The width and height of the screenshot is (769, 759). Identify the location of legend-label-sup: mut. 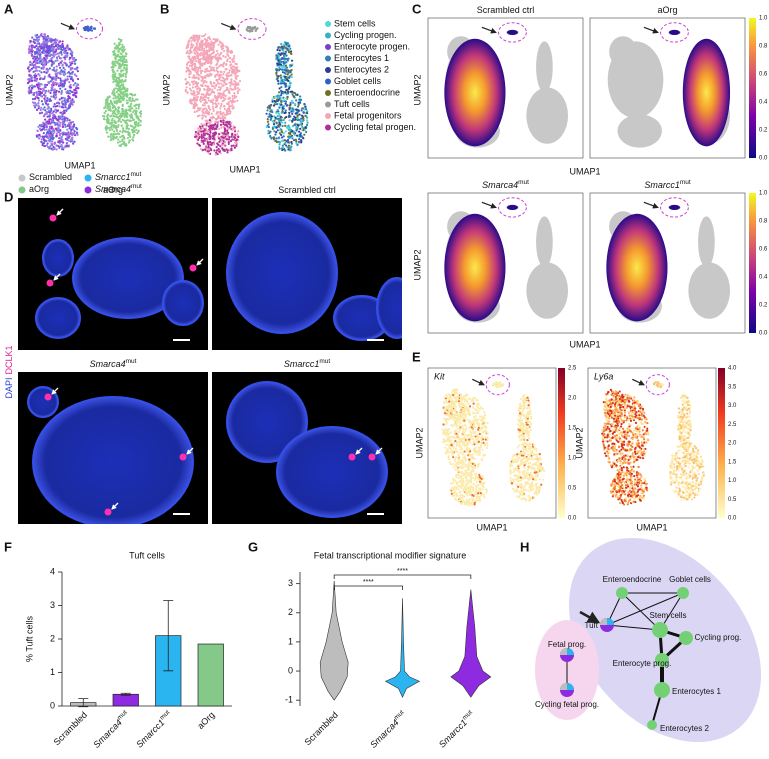
(136, 174).